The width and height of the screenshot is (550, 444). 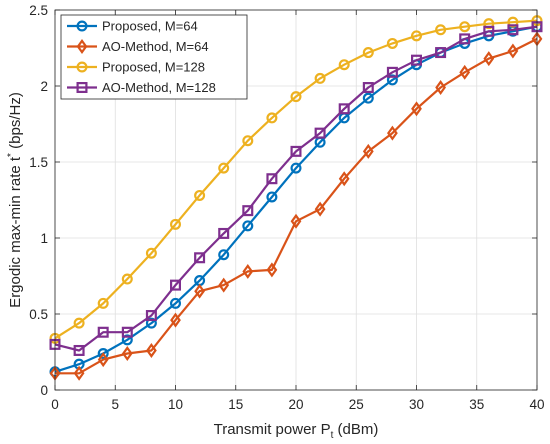 I want to click on x-axis-label-main: Transmit power P, so click(x=272, y=429).